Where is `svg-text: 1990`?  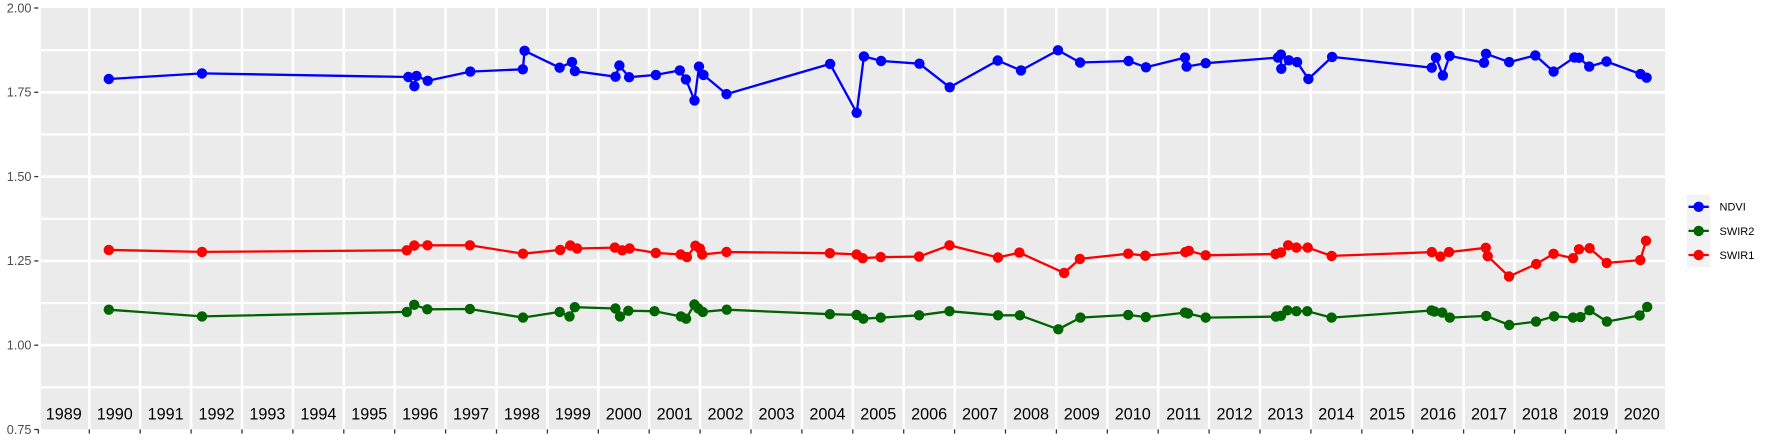
svg-text: 1990 is located at coordinates (115, 415).